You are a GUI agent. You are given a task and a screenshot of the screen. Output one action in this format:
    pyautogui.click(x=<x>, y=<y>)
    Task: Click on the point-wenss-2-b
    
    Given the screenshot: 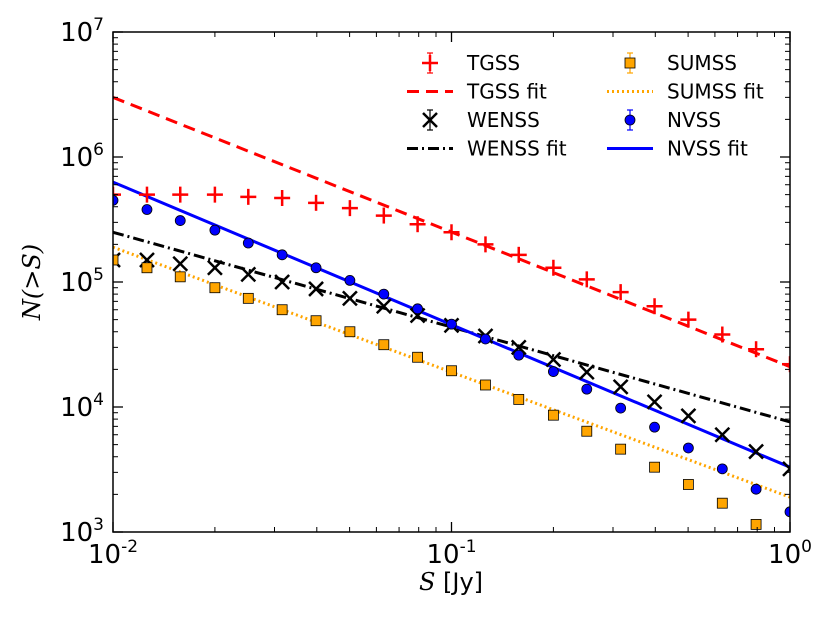 What is the action you would take?
    pyautogui.click(x=180, y=263)
    